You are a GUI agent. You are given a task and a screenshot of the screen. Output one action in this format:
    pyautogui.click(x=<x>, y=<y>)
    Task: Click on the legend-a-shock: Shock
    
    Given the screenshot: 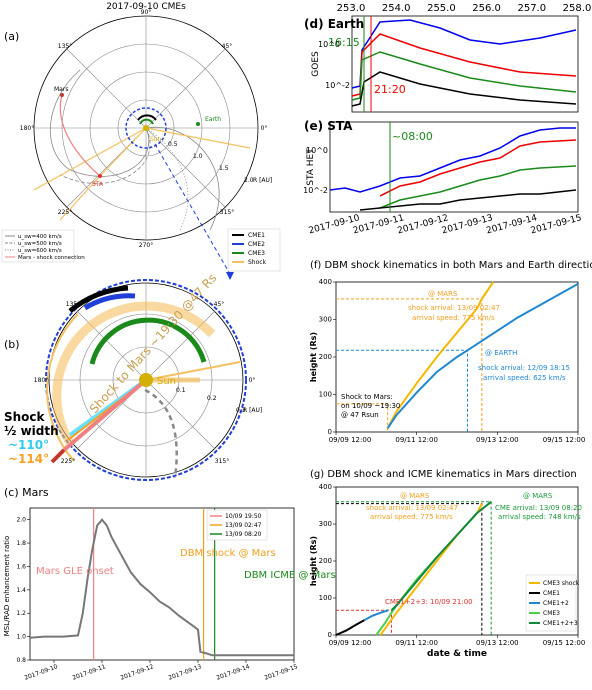 What is the action you would take?
    pyautogui.click(x=257, y=262)
    